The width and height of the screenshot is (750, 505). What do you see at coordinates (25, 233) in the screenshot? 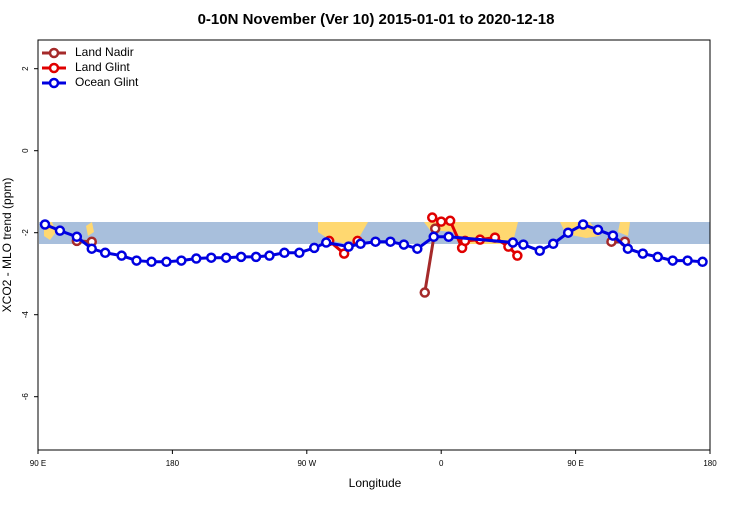
I see `y-tick-label: -2` at bounding box center [25, 233].